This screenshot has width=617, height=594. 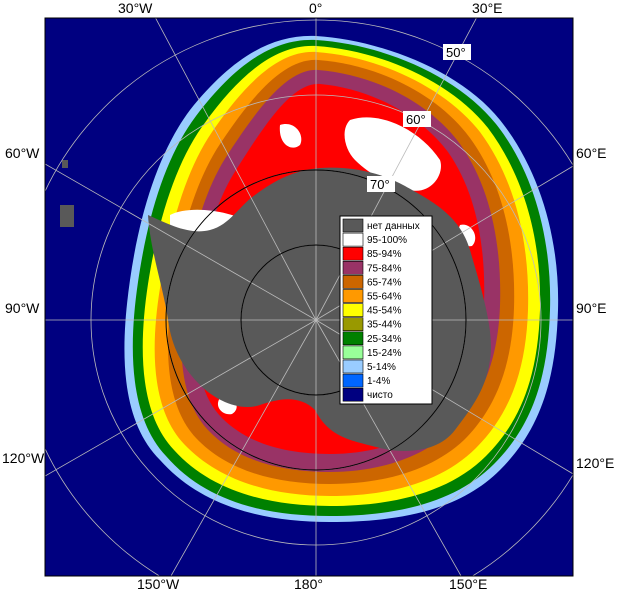 What do you see at coordinates (135, 8) in the screenshot?
I see `label-lon-30w: 30°W` at bounding box center [135, 8].